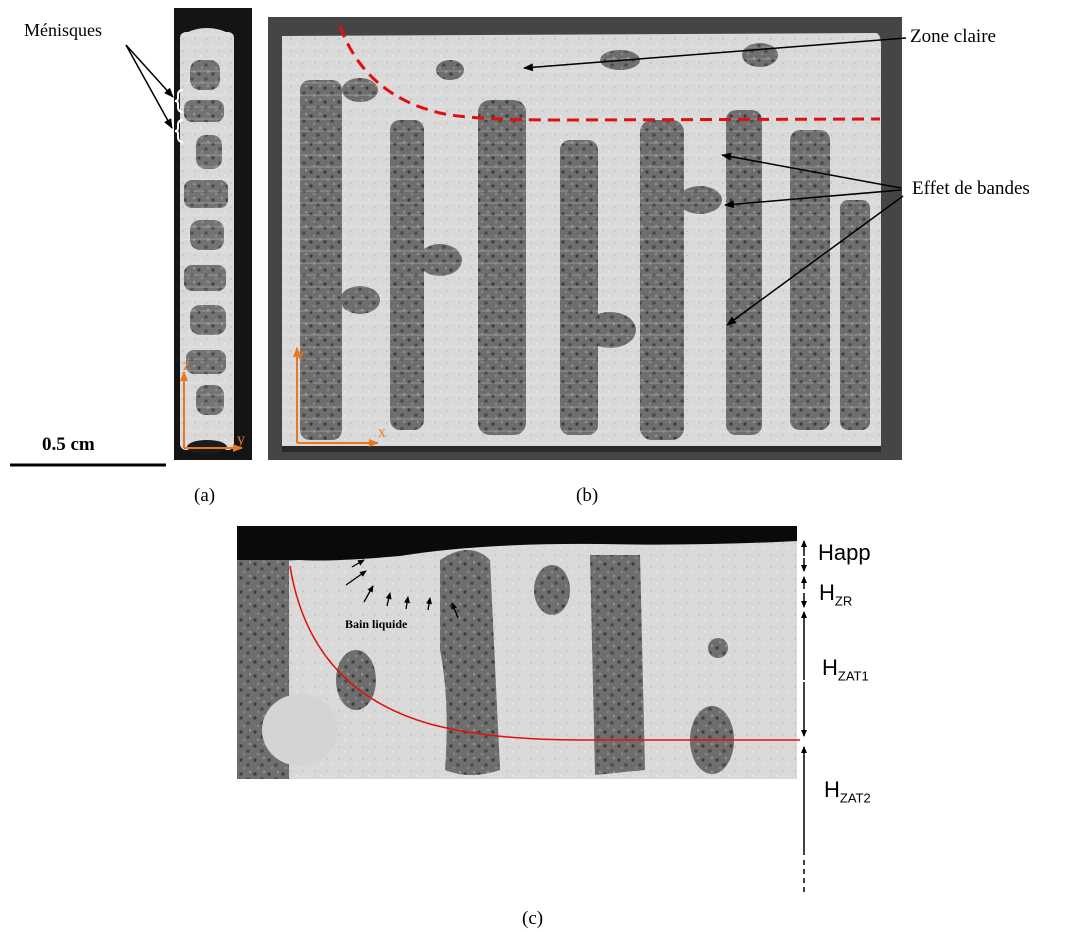 The image size is (1069, 933). What do you see at coordinates (844, 552) in the screenshot?
I see `happ-label: Happ` at bounding box center [844, 552].